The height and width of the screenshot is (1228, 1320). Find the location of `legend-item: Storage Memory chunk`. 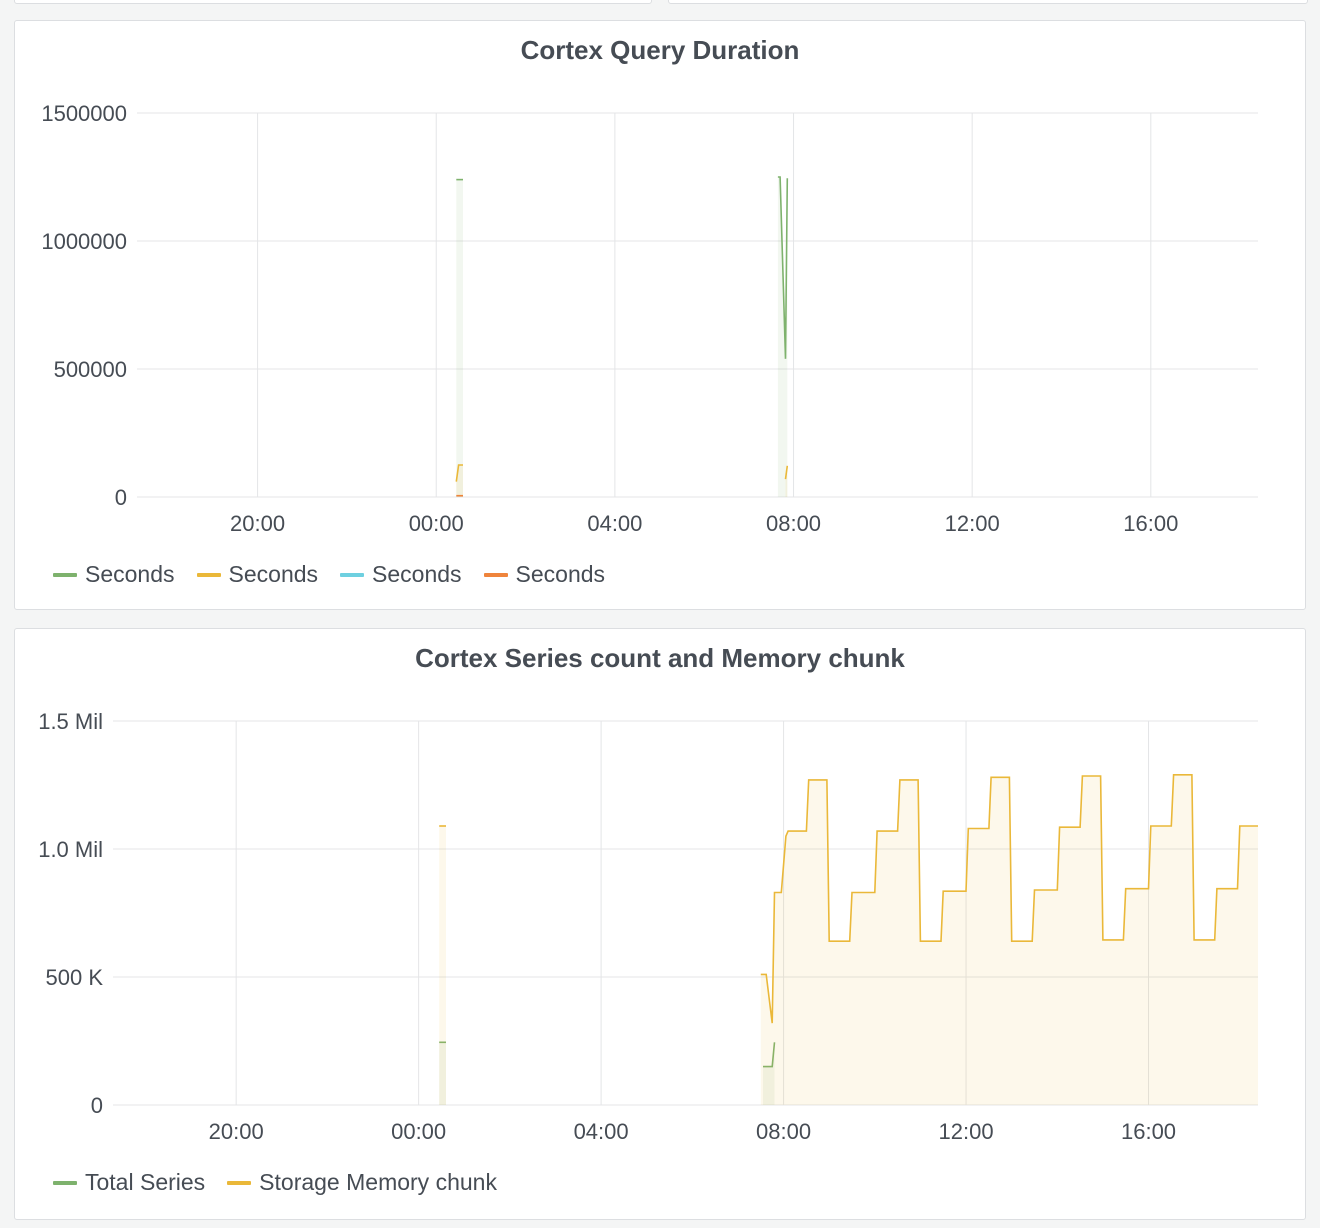

legend-item: Storage Memory chunk is located at coordinates (362, 1182).